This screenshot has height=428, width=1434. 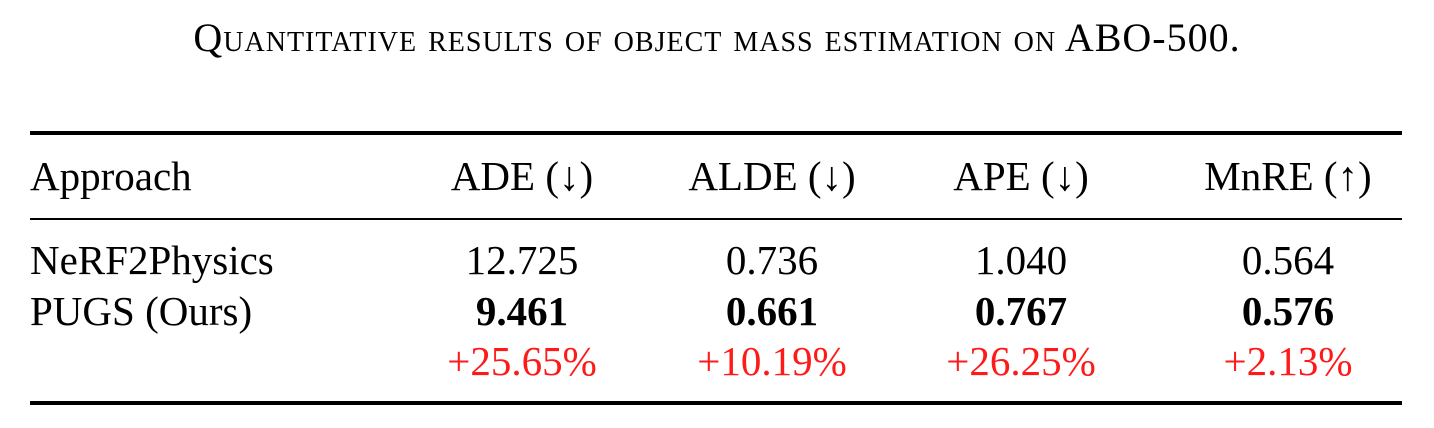 What do you see at coordinates (522, 361) in the screenshot?
I see `improvement-ade: +25.65%` at bounding box center [522, 361].